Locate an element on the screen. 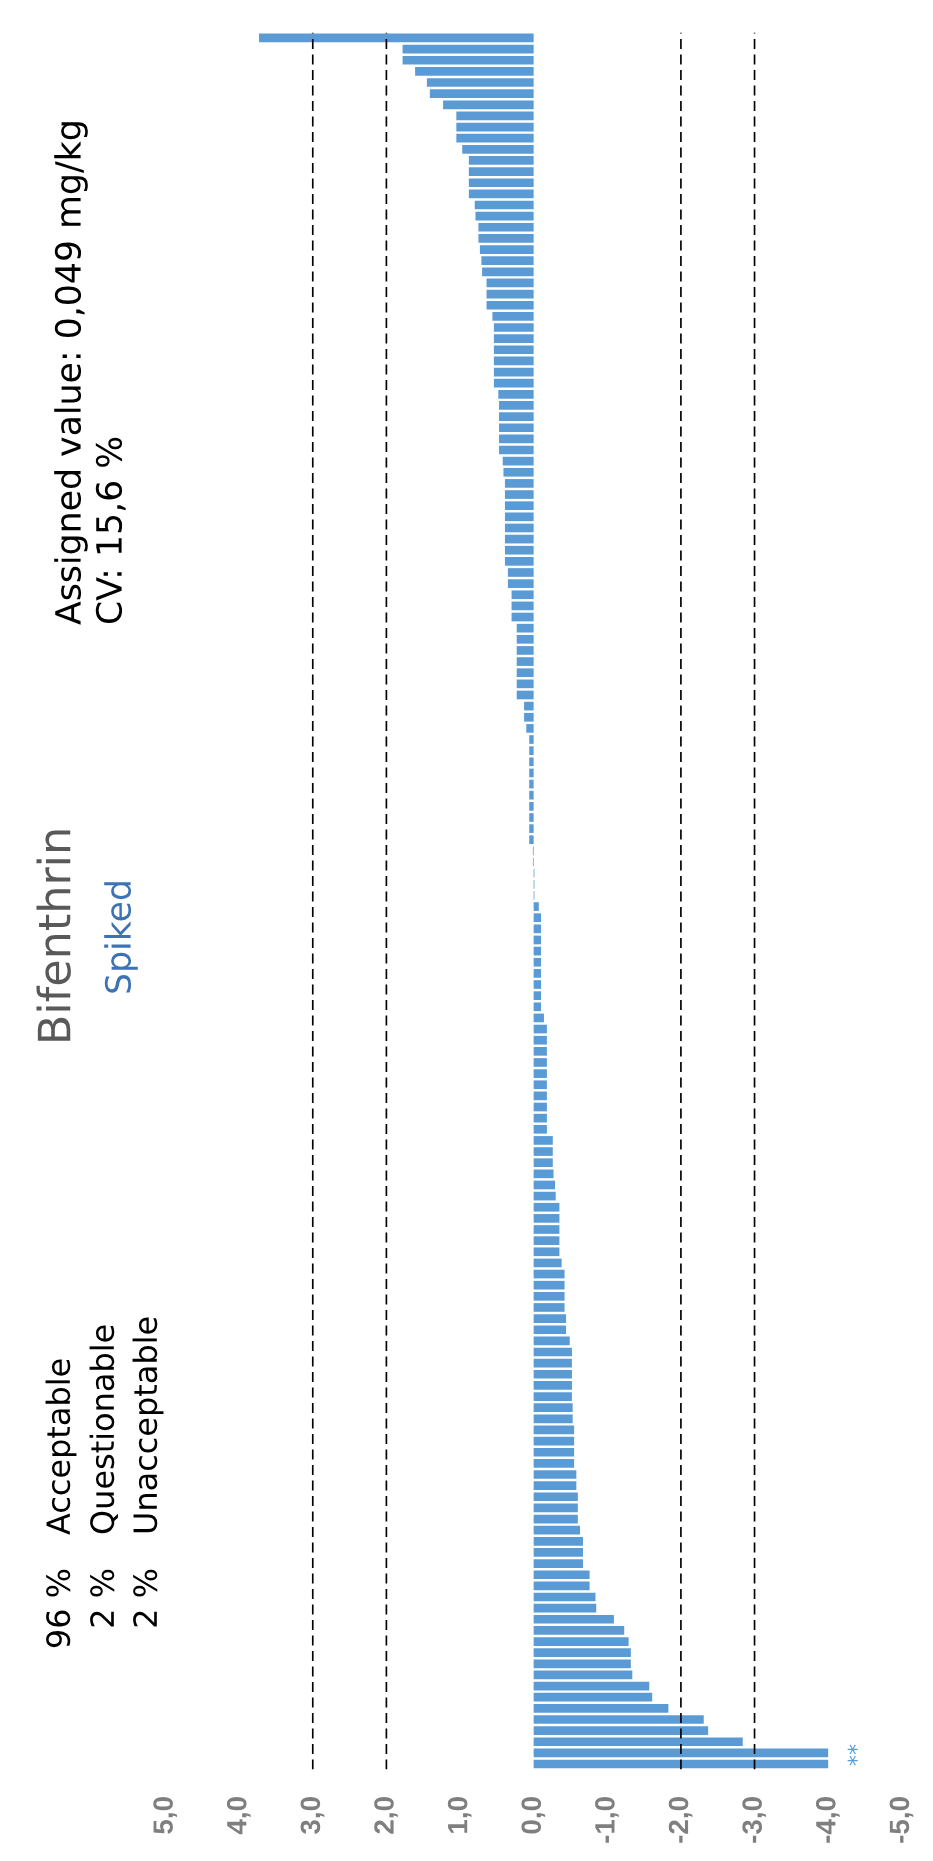 This screenshot has width=933, height=1861. x-tick-label: 1,0 is located at coordinates (459, 1815).